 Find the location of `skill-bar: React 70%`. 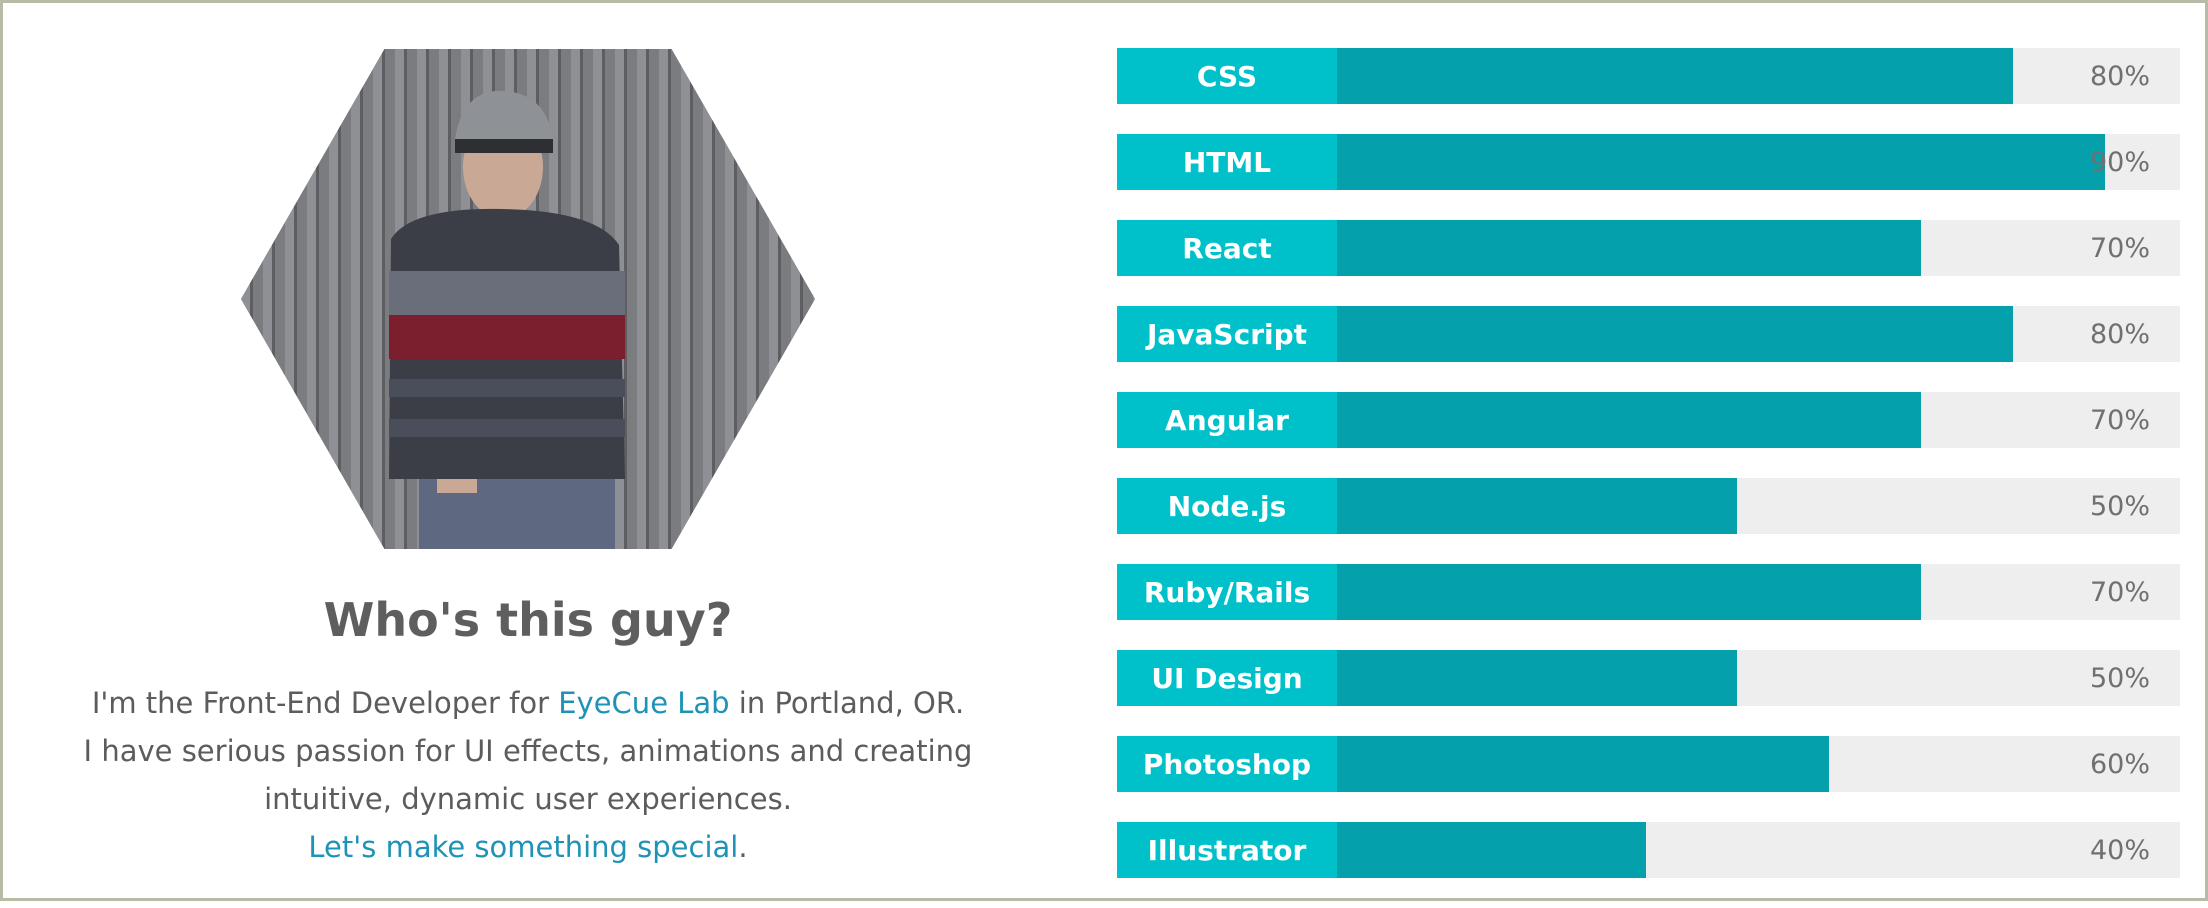

skill-bar: React 70% is located at coordinates (1648, 248).